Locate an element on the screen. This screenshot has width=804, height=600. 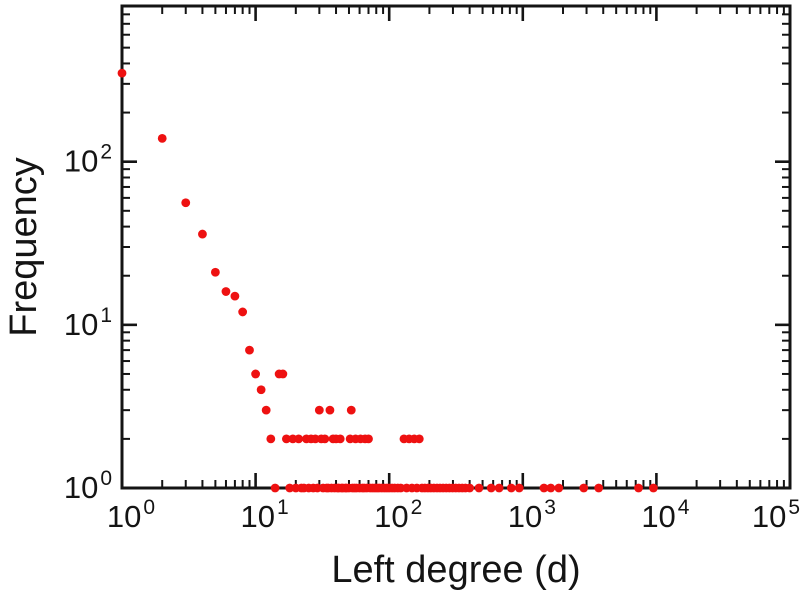
x-axis-label: Left degree (d) is located at coordinates (455, 570).